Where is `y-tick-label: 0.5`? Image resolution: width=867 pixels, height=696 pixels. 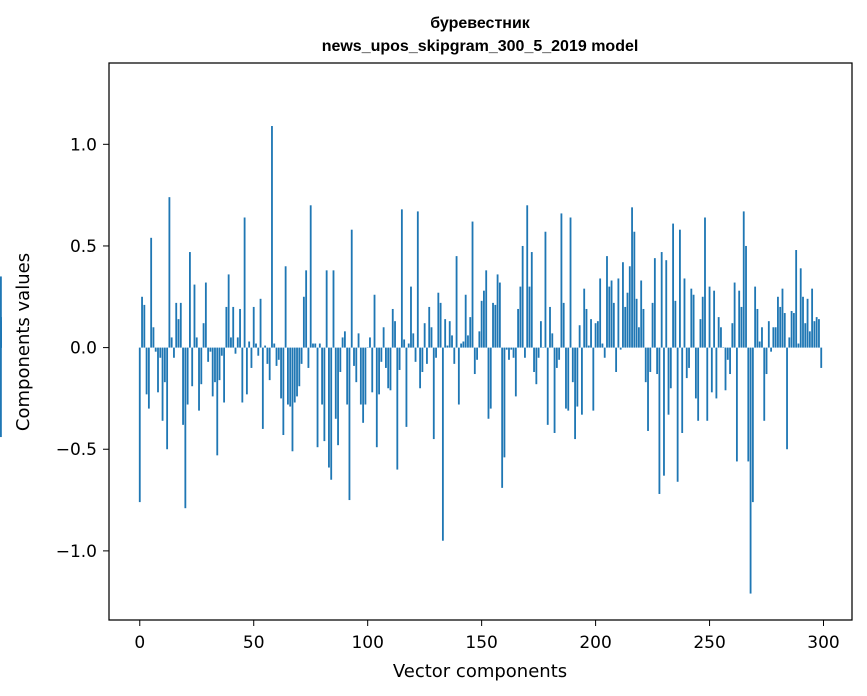
y-tick-label: 0.5 is located at coordinates (83, 247).